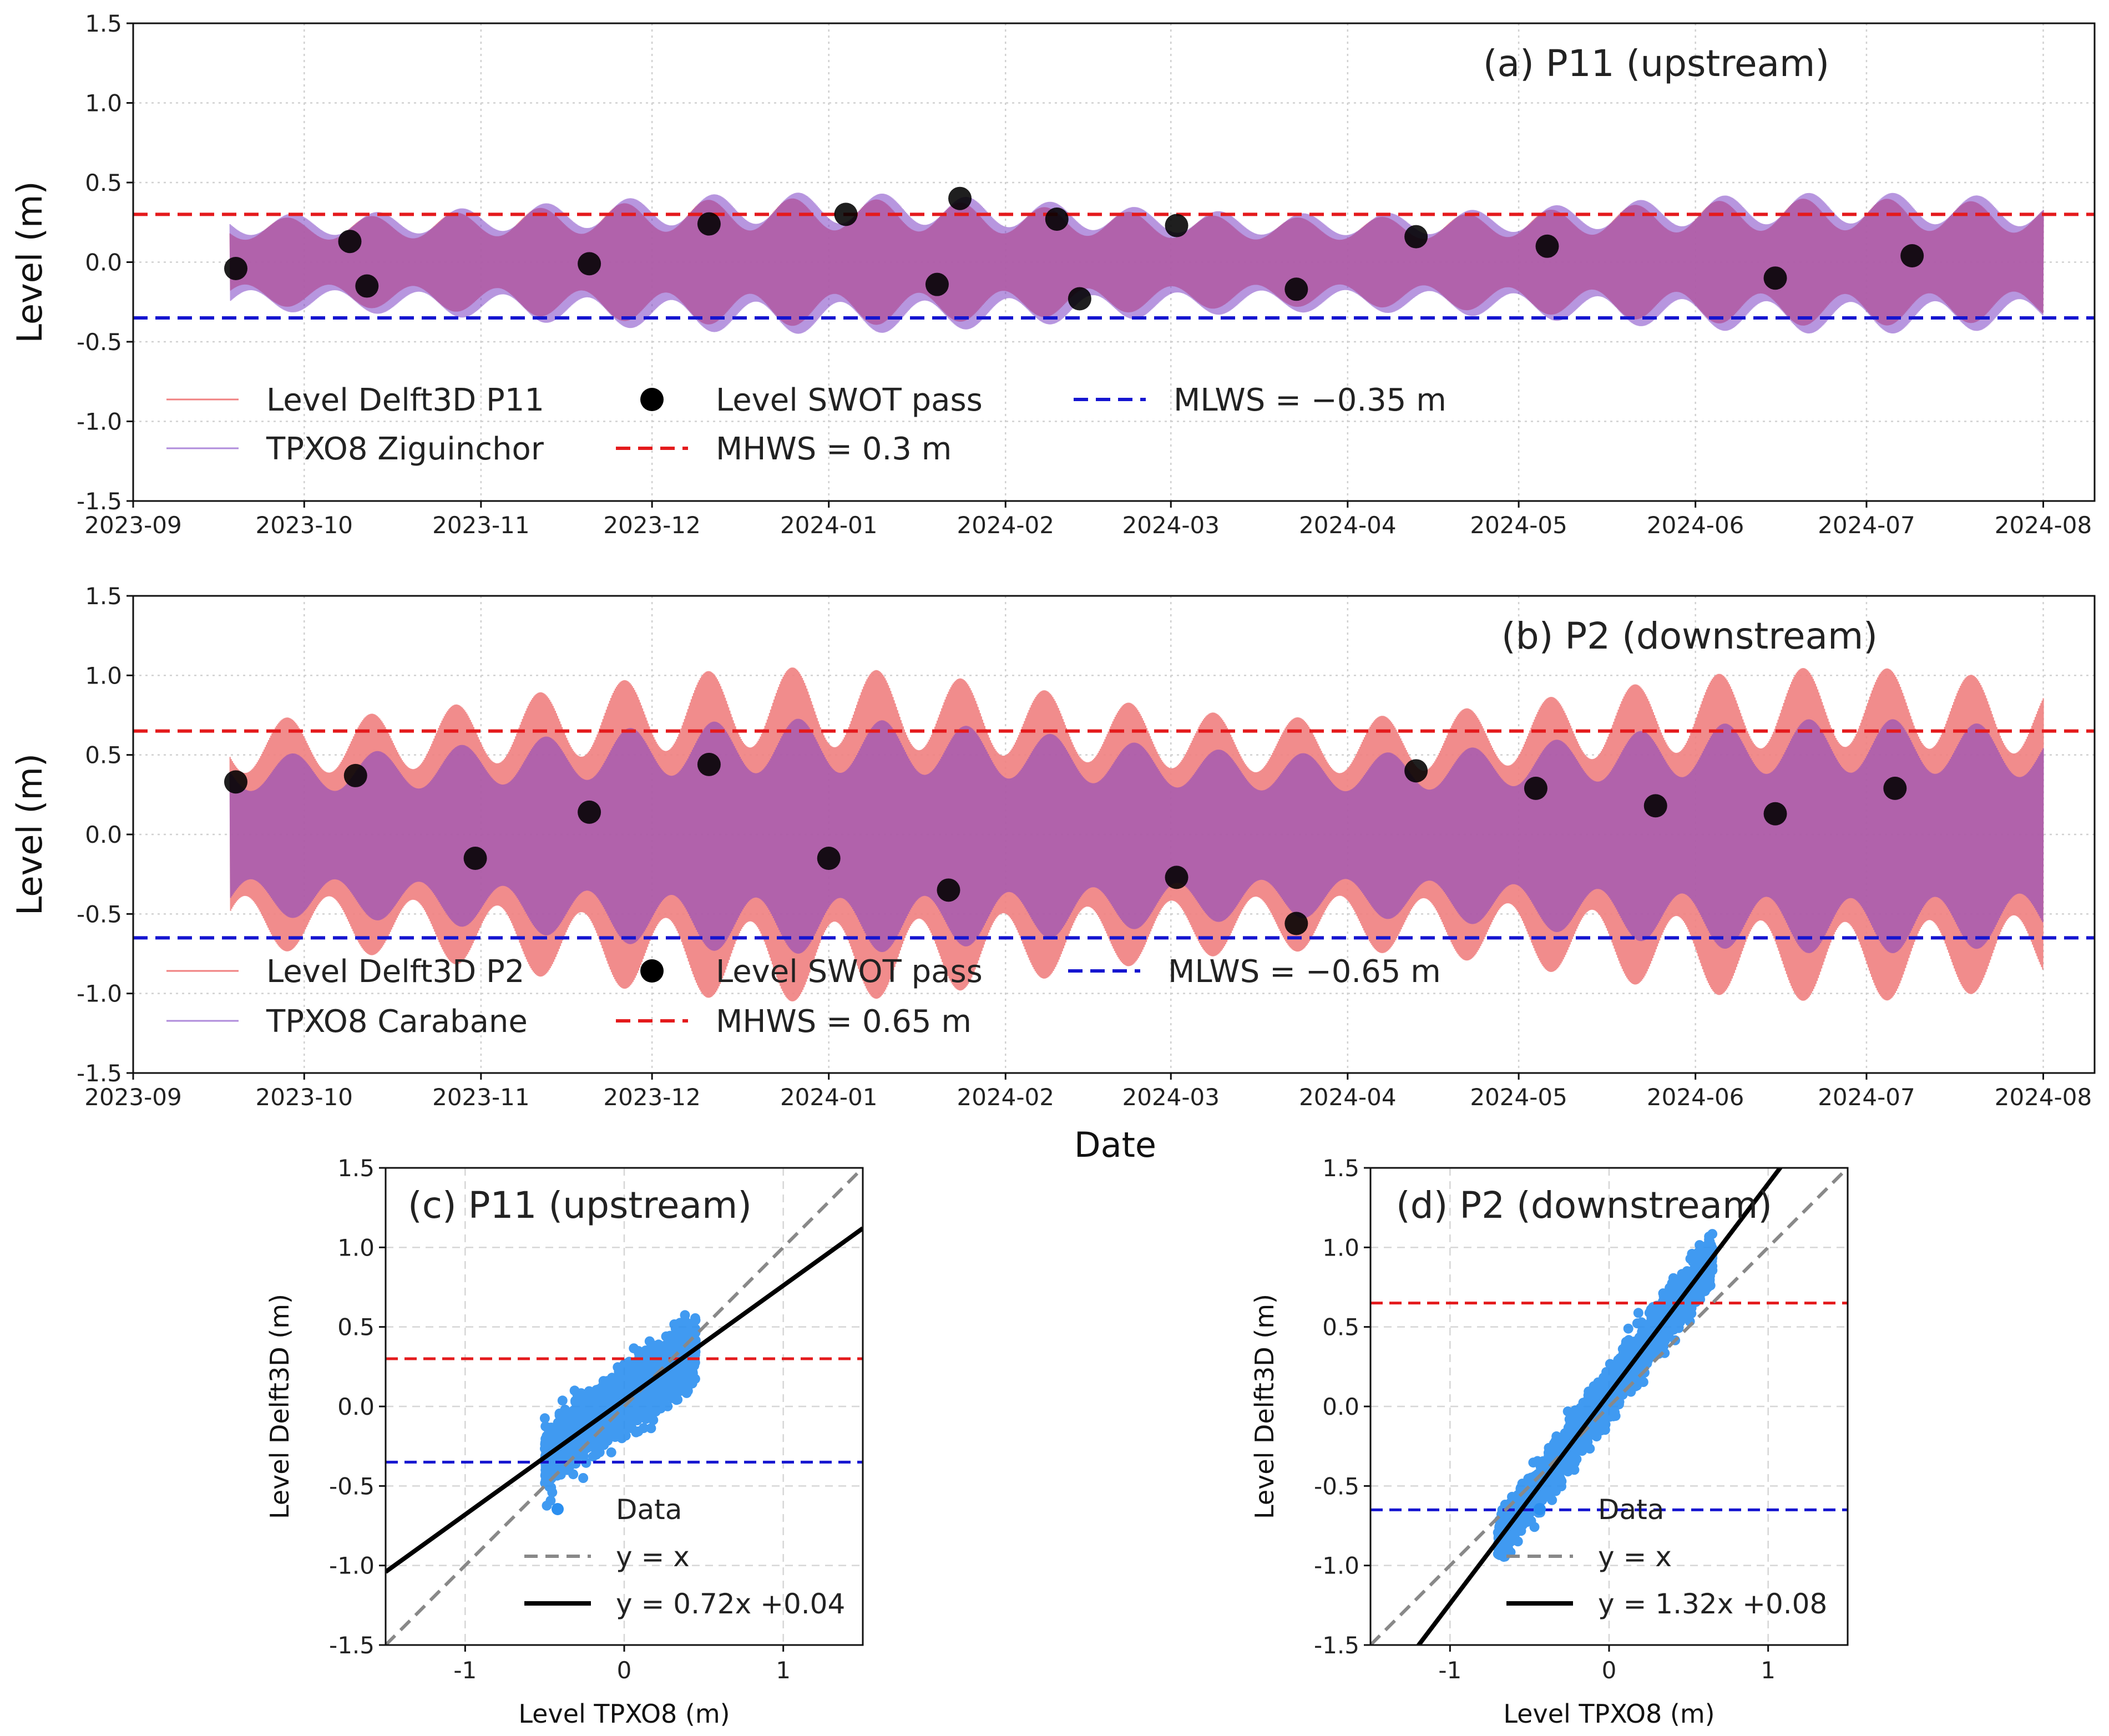 This screenshot has width=2109, height=1736. Describe the element at coordinates (1608, 1714) in the screenshot. I see `x-axis-label: Level TPXO8 (m)` at that location.